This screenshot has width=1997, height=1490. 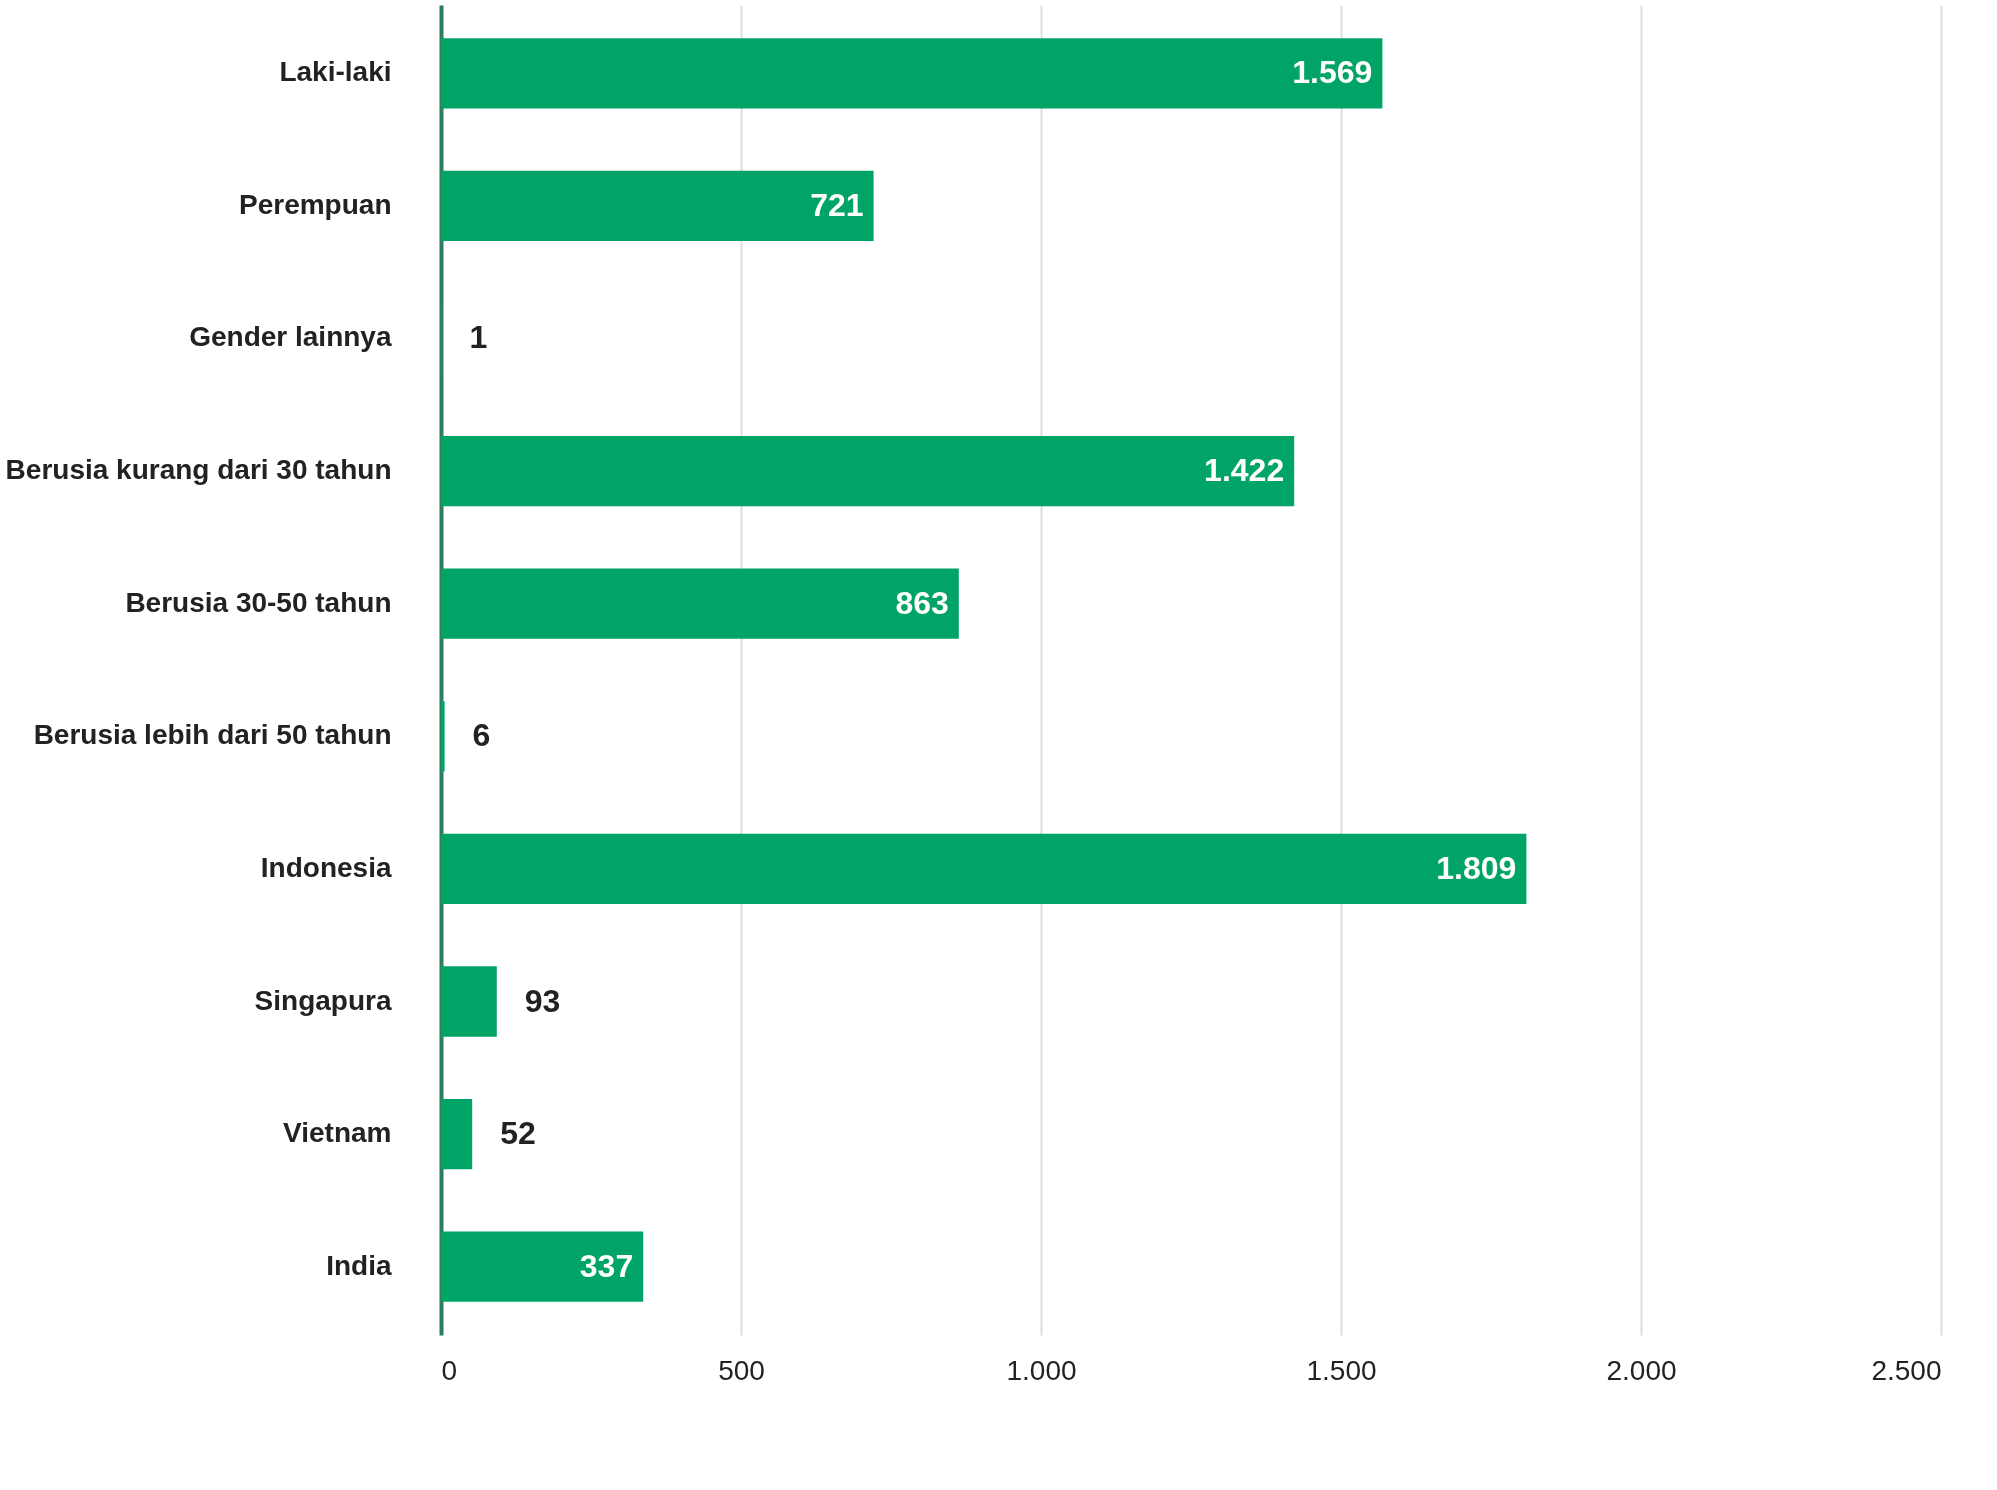 What do you see at coordinates (518, 1133) in the screenshot?
I see `data-label: 52` at bounding box center [518, 1133].